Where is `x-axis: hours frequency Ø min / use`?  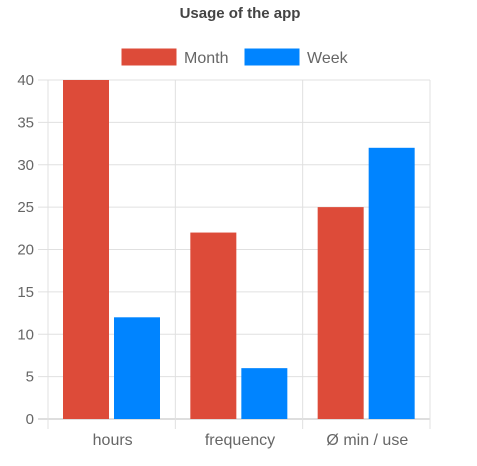
x-axis: hours frequency Ø min / use is located at coordinates (251, 440).